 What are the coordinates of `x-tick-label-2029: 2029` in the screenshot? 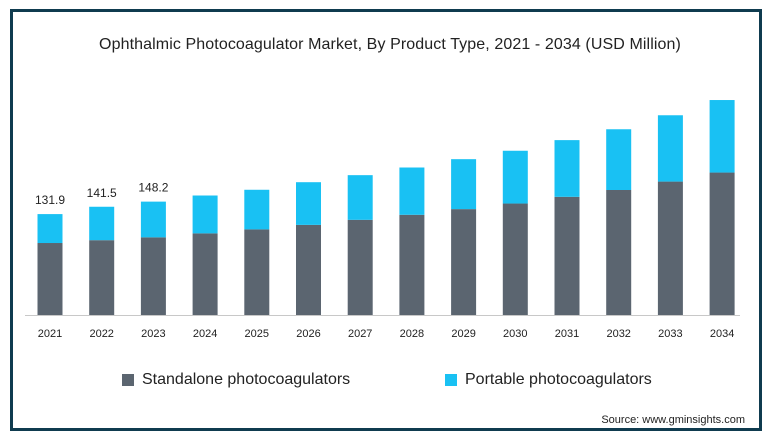 It's located at (463, 334).